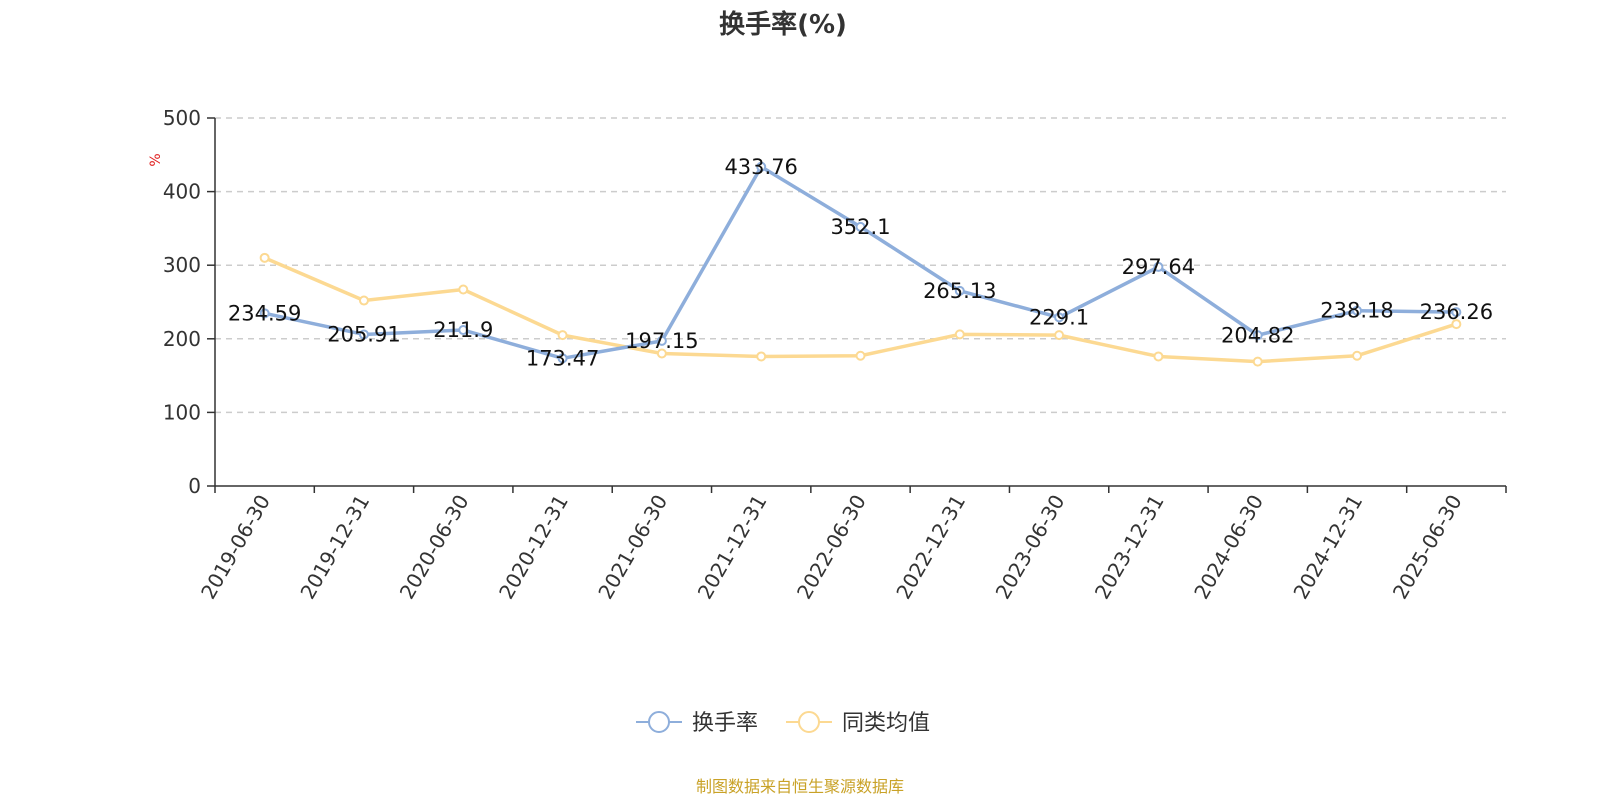 The image size is (1600, 800). I want to click on x-tick-label: 2019-12-31, so click(334, 547).